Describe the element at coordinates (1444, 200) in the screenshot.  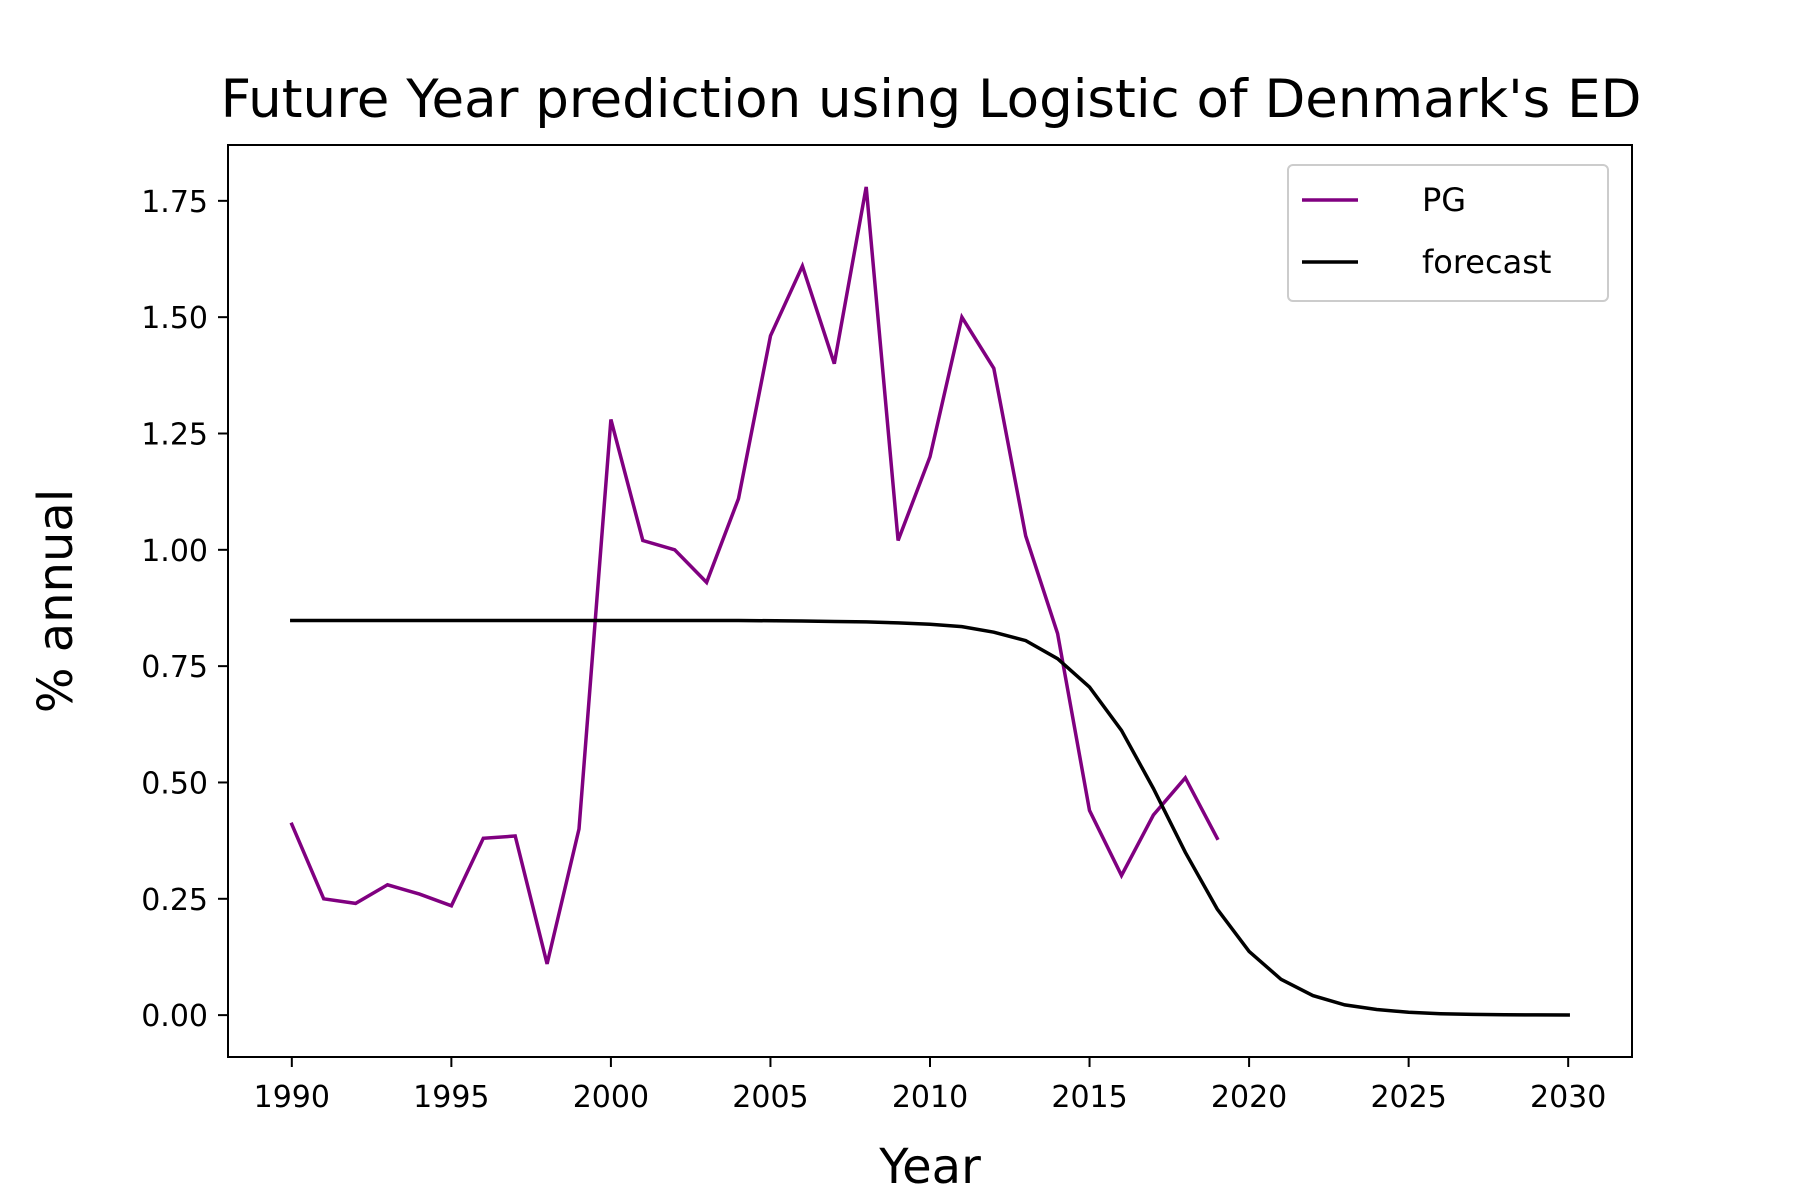
I see `legend-label-PG: PG` at that location.